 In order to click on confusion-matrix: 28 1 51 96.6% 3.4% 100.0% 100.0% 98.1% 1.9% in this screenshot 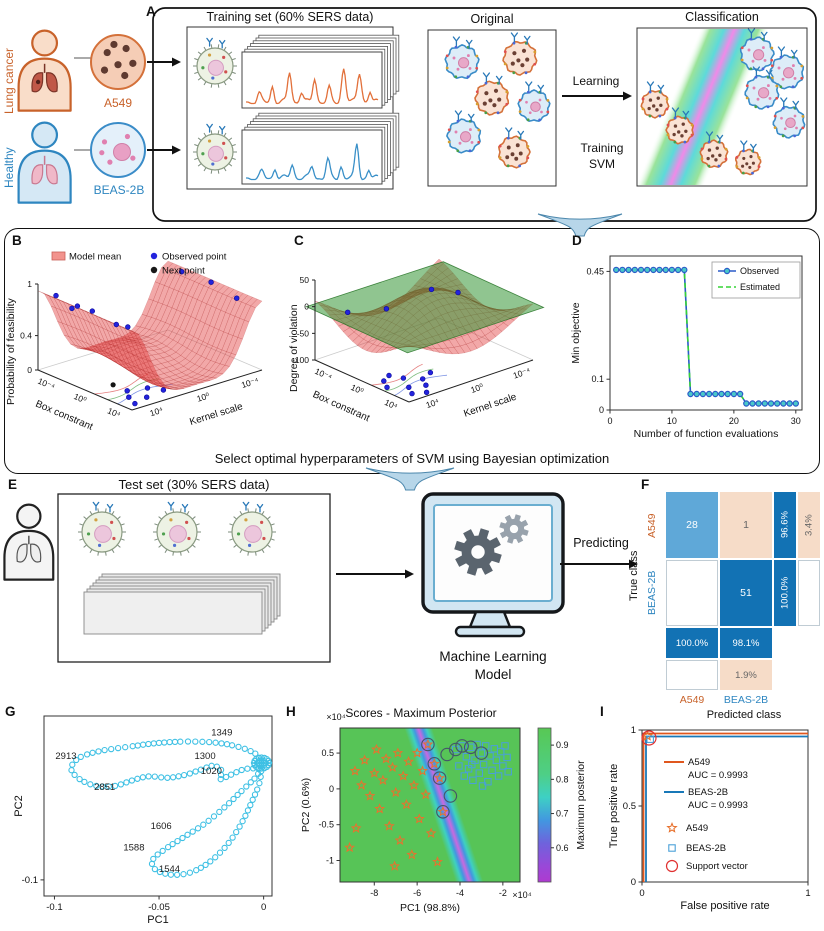, I will do `click(744, 591)`.